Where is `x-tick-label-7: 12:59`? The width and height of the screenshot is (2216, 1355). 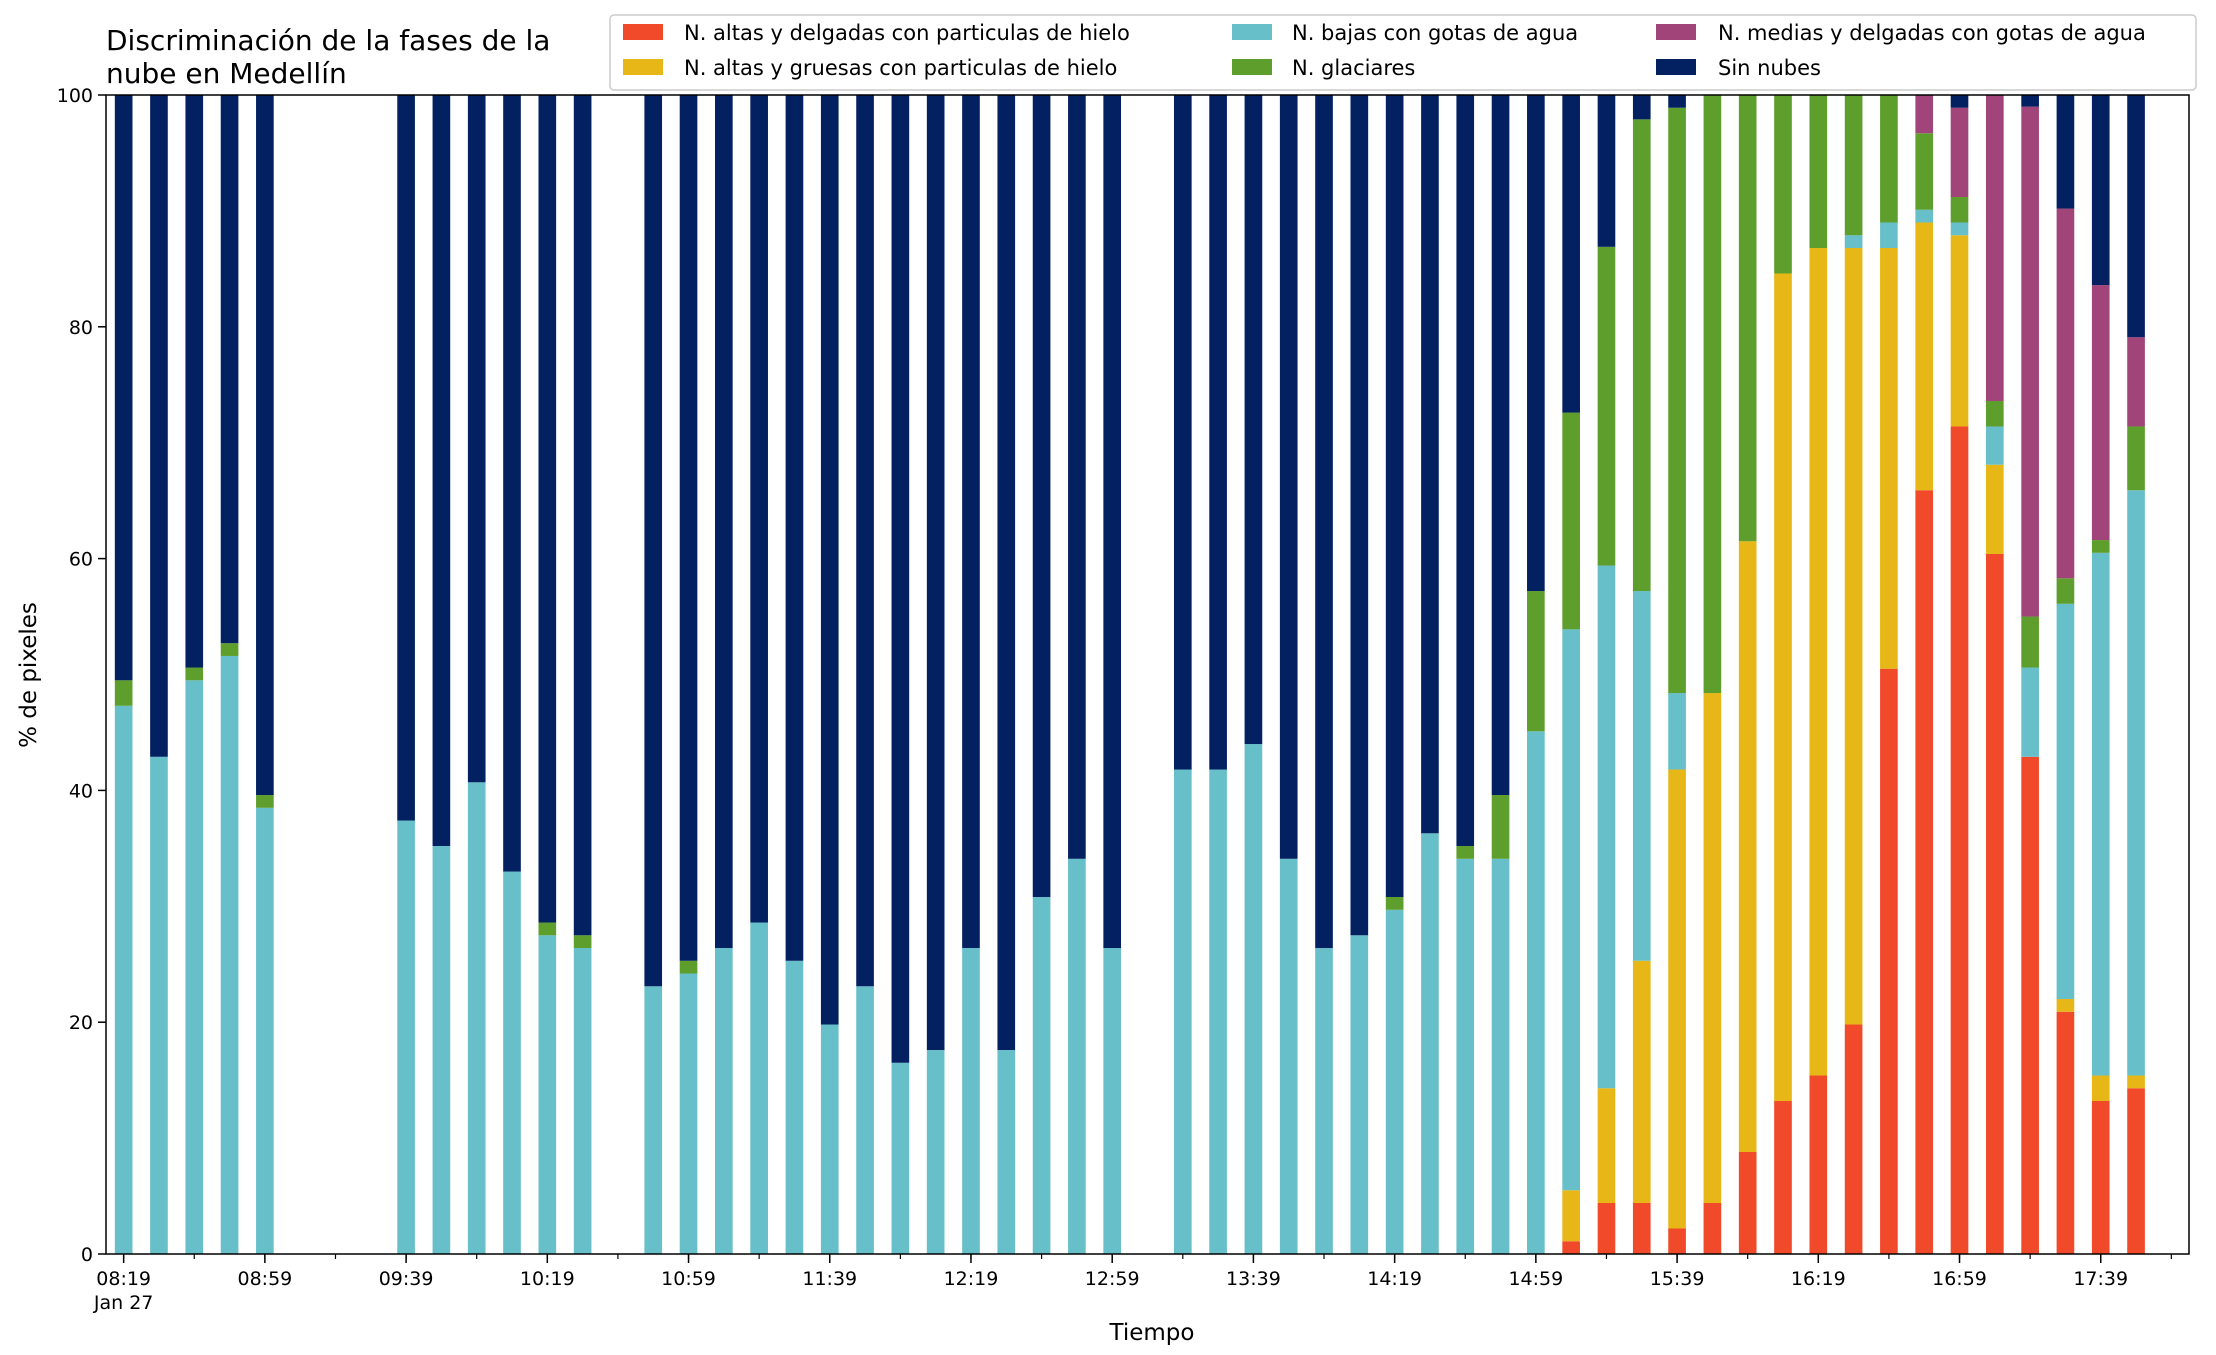 x-tick-label-7: 12:59 is located at coordinates (1112, 1279).